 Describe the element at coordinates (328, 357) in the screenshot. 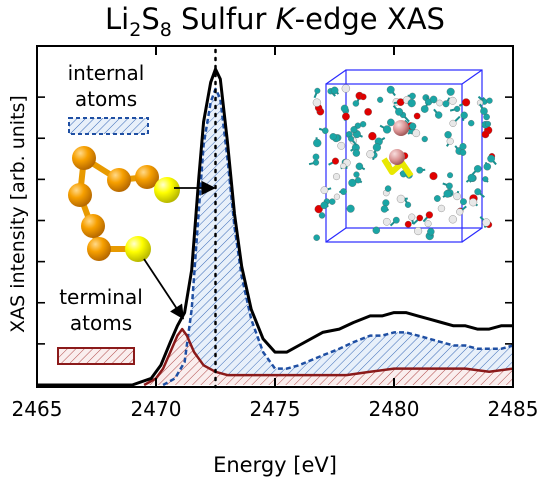

I see `series-terminal-atoms-line` at that location.